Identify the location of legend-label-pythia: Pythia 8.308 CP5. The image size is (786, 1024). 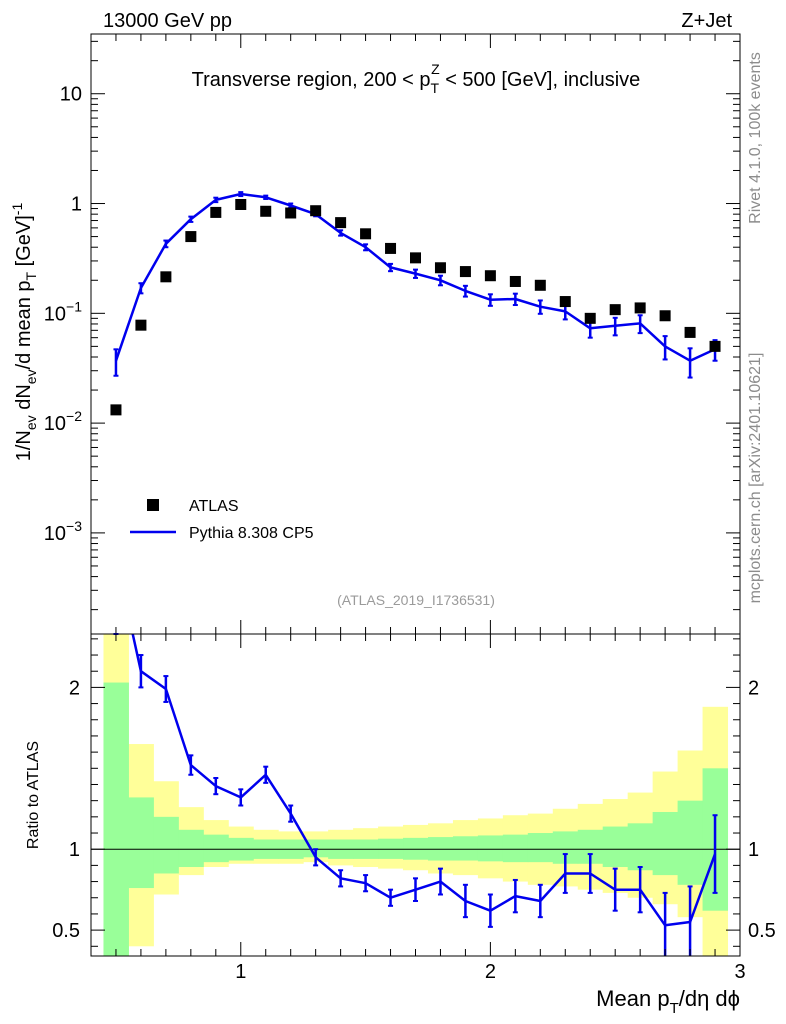
(251, 533).